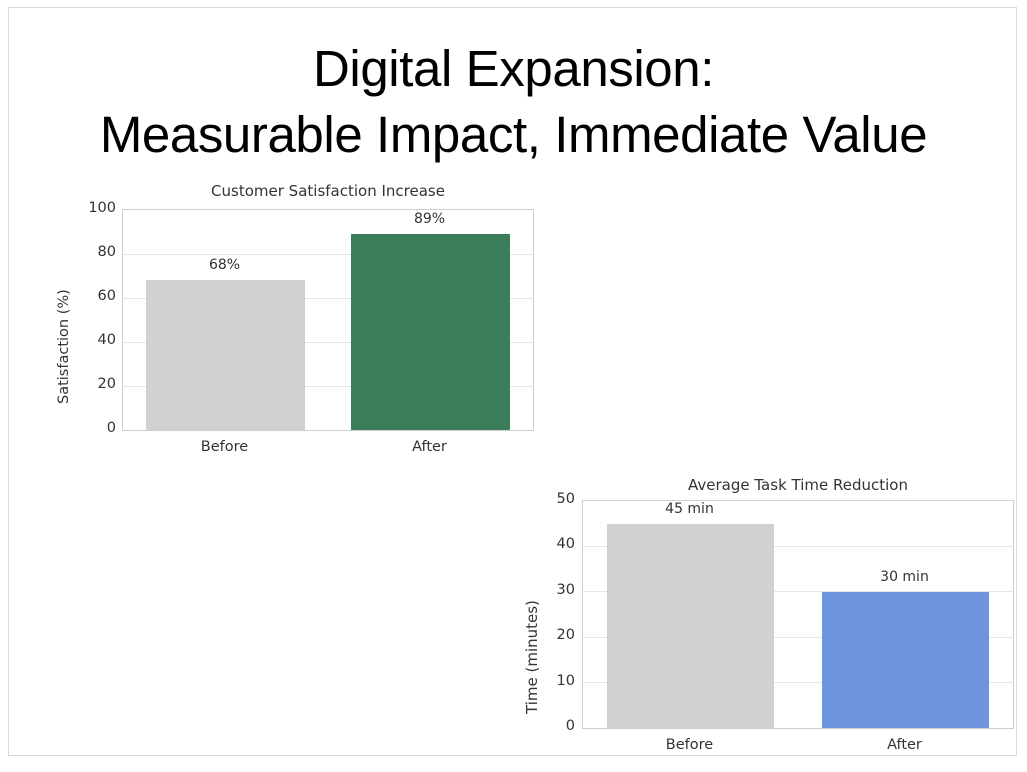  What do you see at coordinates (565, 680) in the screenshot?
I see `y-axis-tick-label: 10` at bounding box center [565, 680].